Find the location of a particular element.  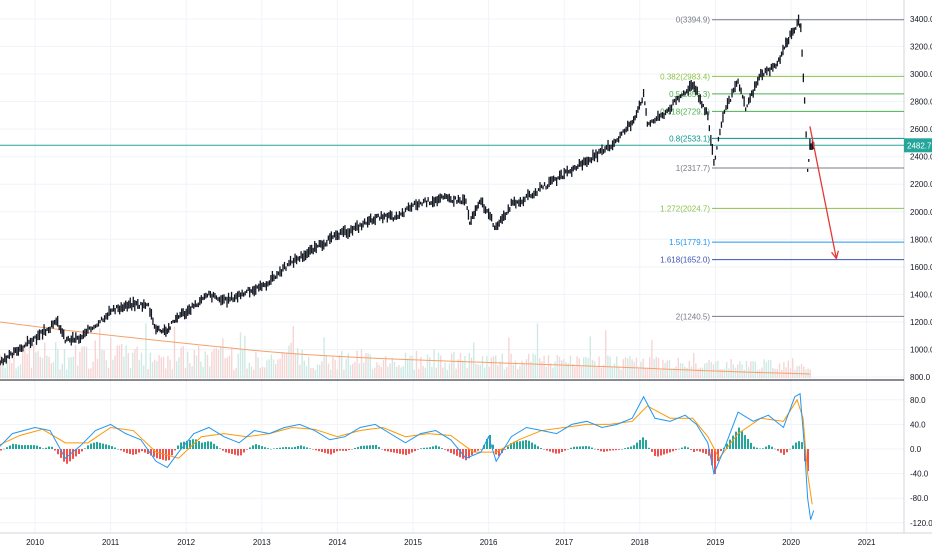

forecast-arrow is located at coordinates (824, 193).